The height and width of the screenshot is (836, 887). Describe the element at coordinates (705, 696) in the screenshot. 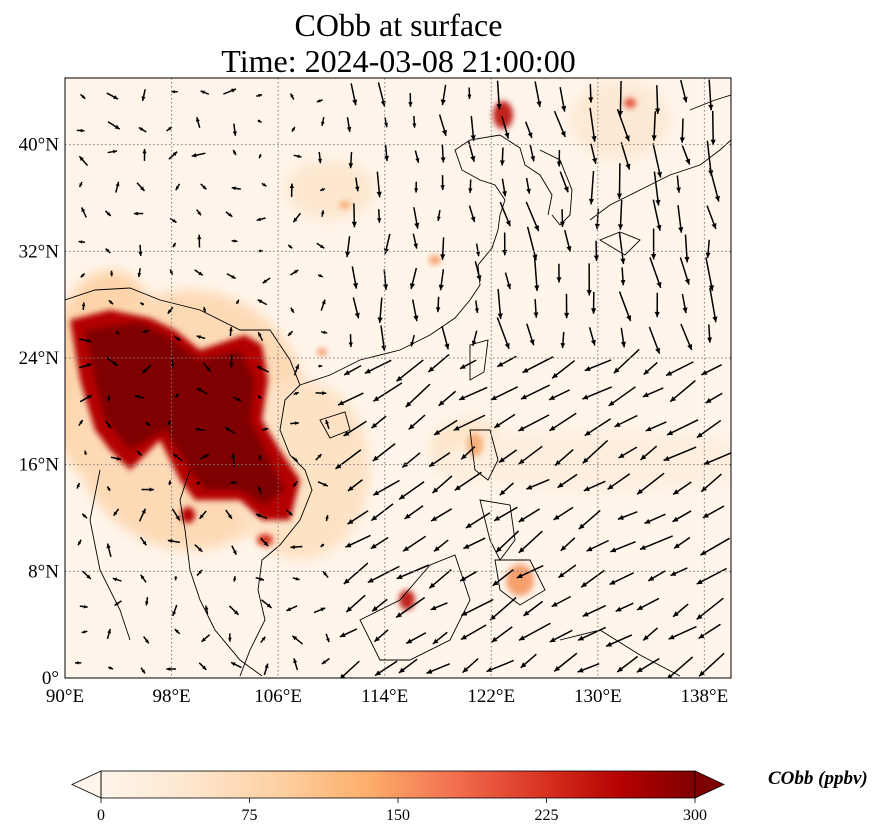

I see `lon-tick-label: 138°E` at that location.